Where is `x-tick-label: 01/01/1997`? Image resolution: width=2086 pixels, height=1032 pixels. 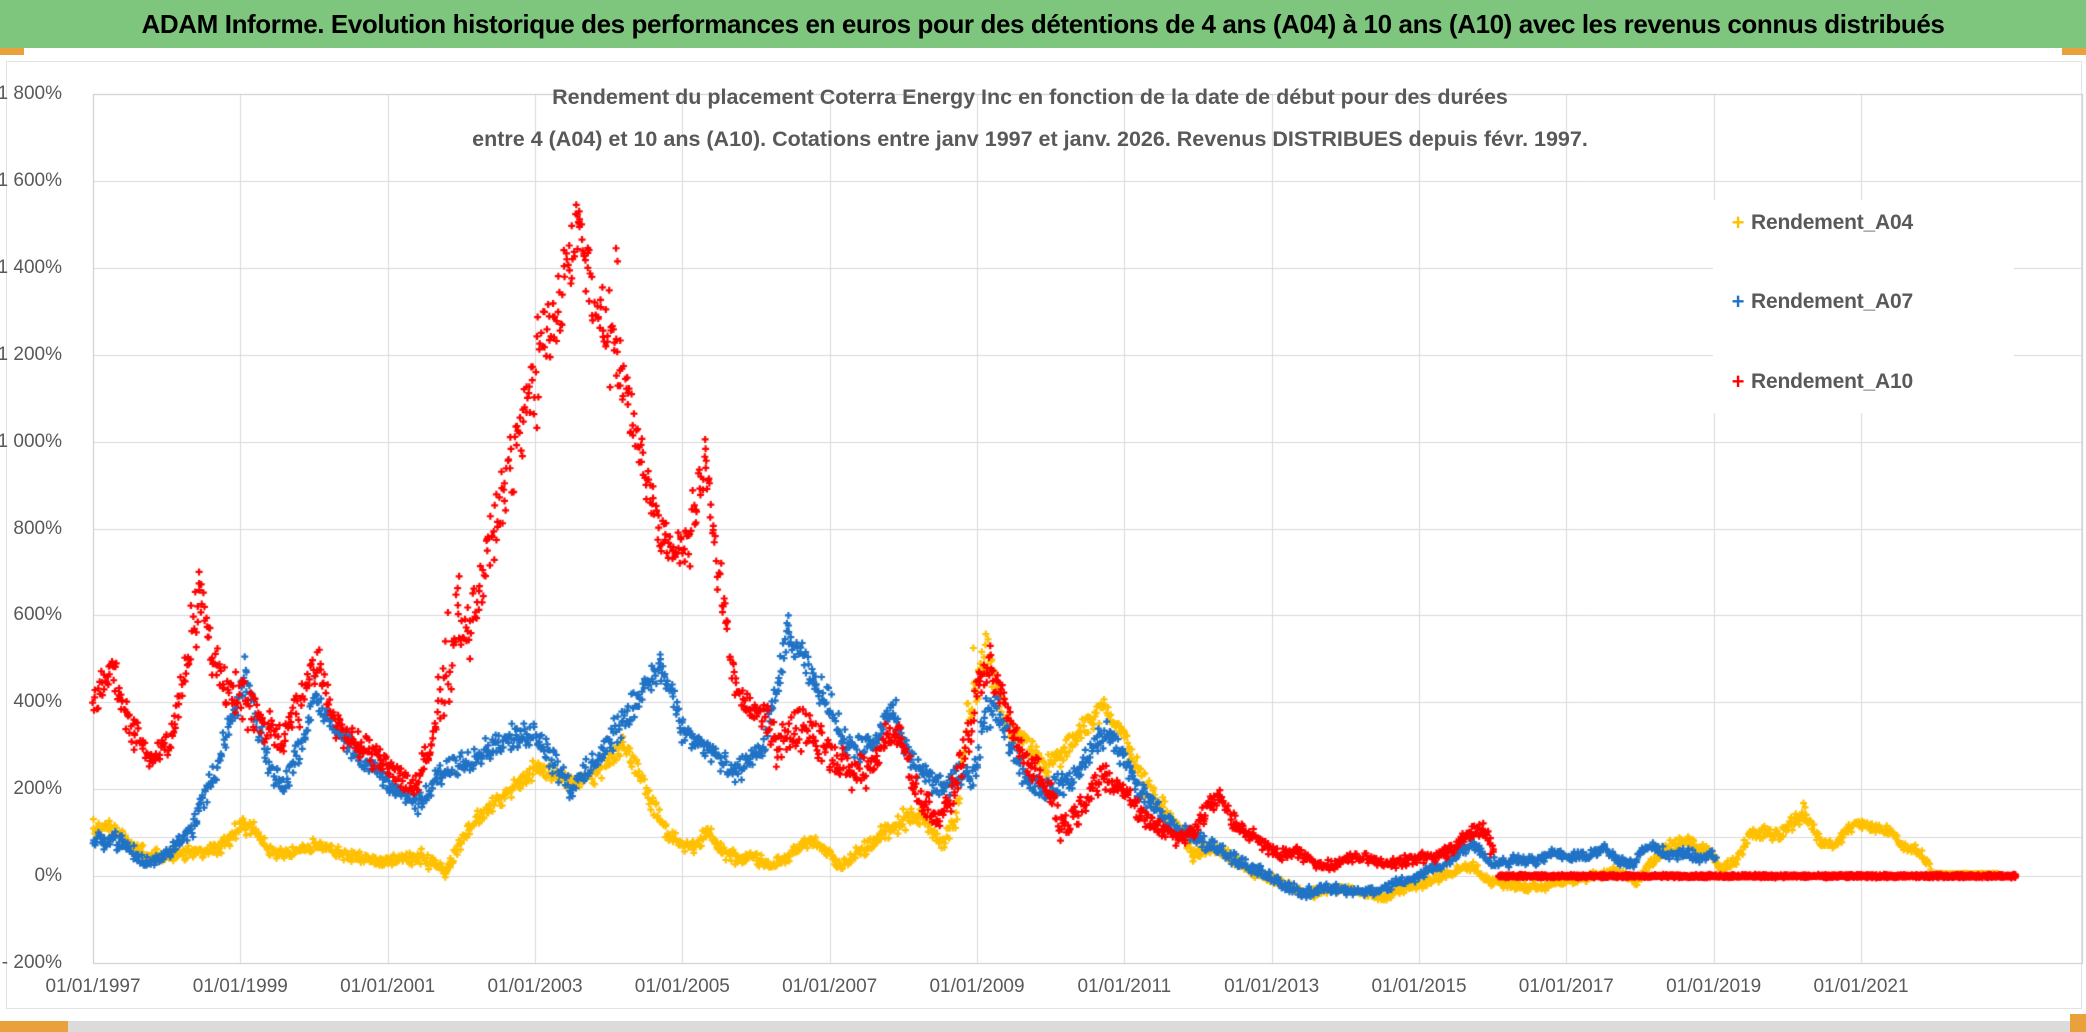
x-tick-label: 01/01/1997 is located at coordinates (93, 986).